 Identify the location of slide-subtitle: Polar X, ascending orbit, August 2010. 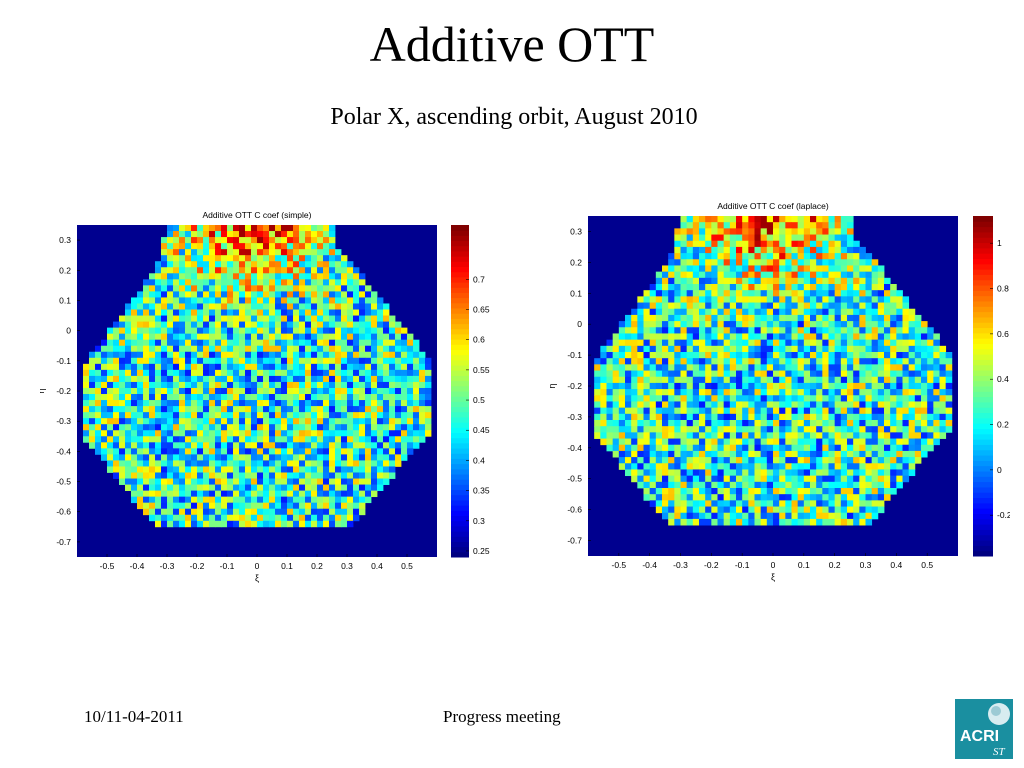
(514, 117).